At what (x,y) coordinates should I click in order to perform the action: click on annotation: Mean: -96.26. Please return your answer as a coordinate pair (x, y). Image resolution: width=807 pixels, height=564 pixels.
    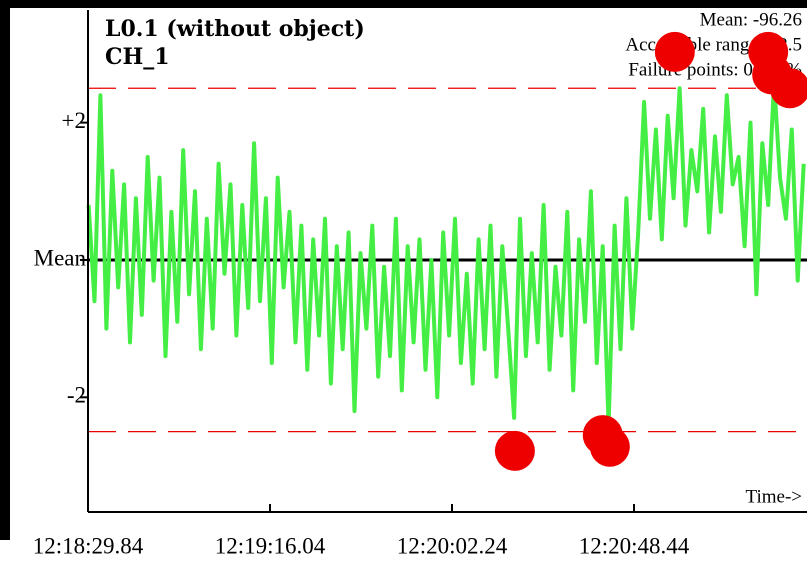
    Looking at the image, I should click on (751, 19).